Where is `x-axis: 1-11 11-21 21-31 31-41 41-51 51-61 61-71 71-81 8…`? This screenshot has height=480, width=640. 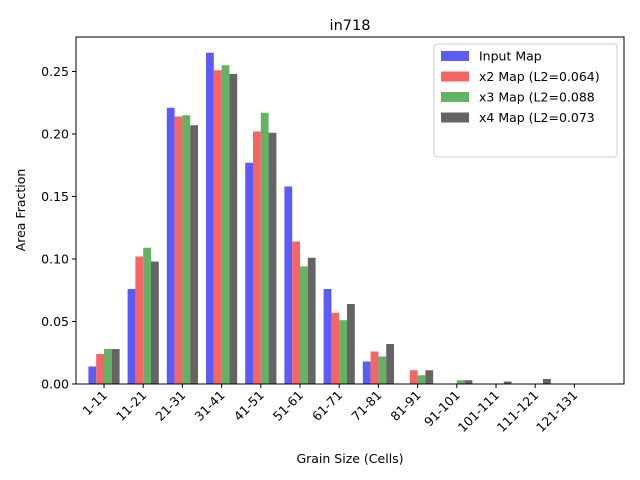
x-axis: 1-11 11-21 21-31 31-41 41-51 51-61 61-71 71-81 8… is located at coordinates (330, 410).